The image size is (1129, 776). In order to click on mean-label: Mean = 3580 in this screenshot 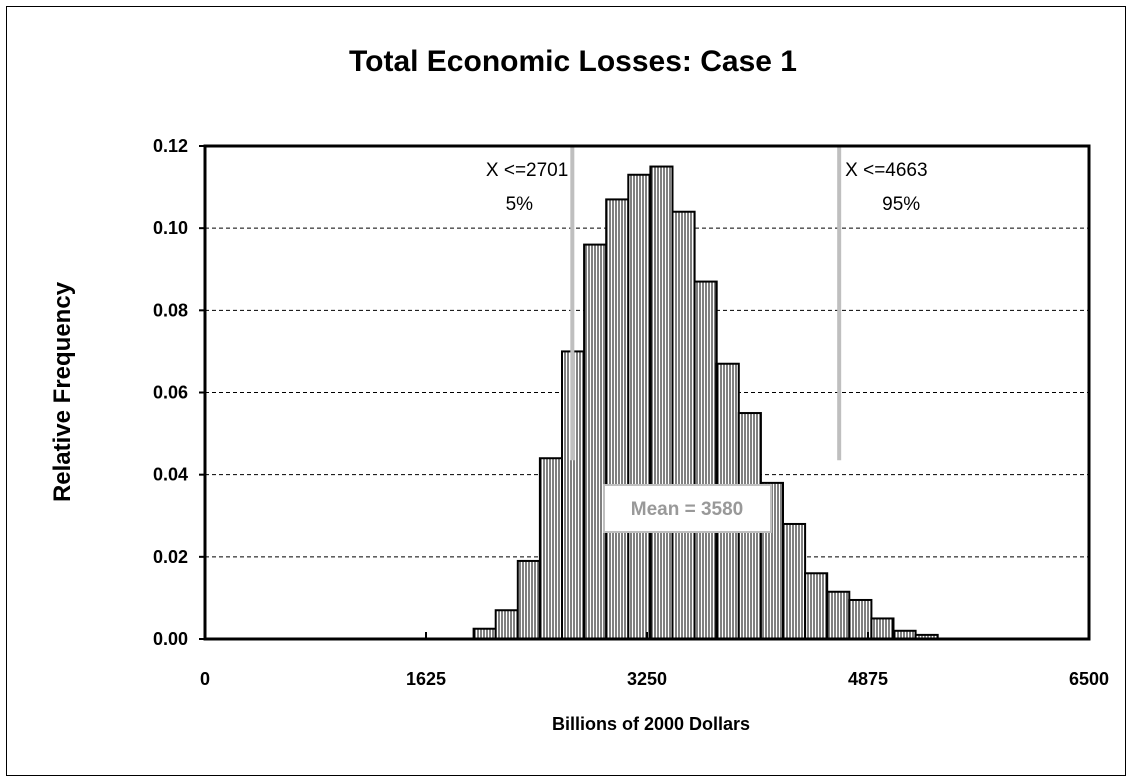, I will do `click(687, 509)`.